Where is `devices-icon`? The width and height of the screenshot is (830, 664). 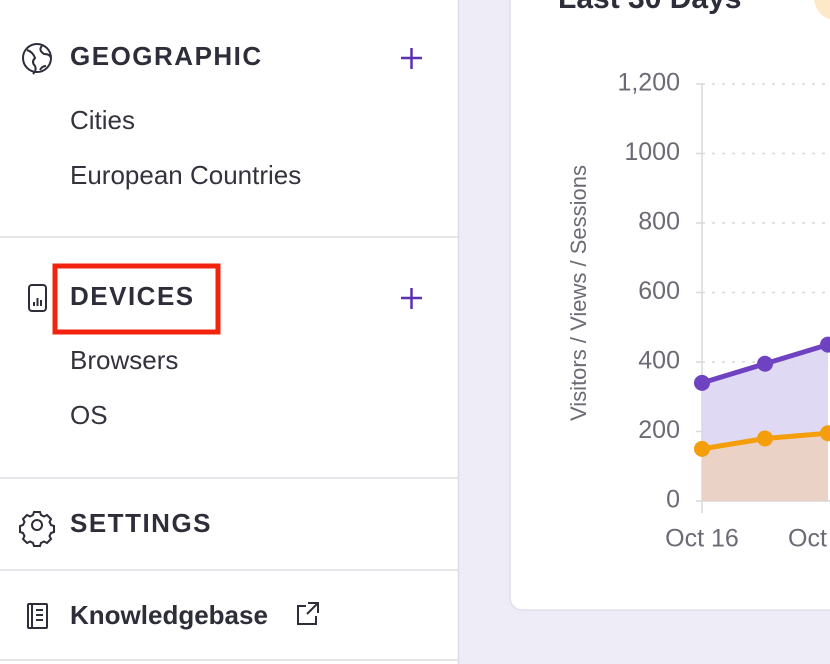 devices-icon is located at coordinates (37, 298).